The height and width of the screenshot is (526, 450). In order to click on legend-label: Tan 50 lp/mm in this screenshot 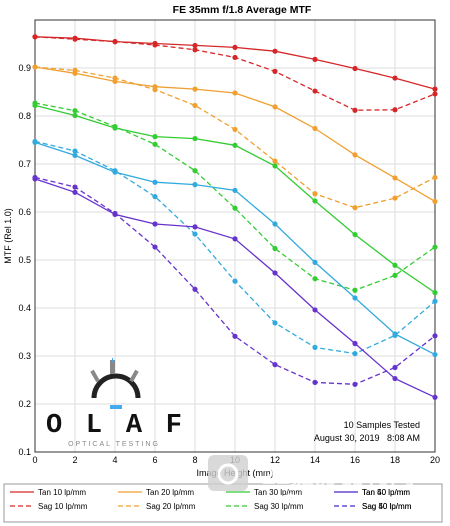, I will do `click(386, 492)`.